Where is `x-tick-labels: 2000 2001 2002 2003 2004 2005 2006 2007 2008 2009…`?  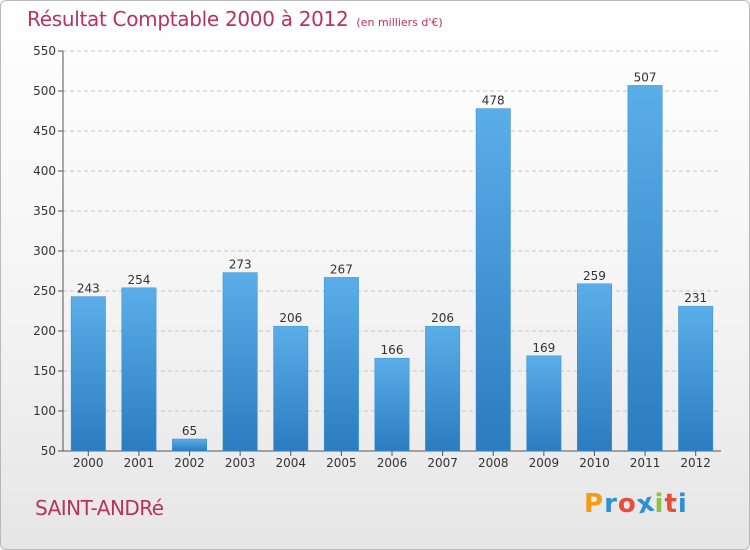 x-tick-labels: 2000 2001 2002 2003 2004 2005 2006 2007 2008 2009… is located at coordinates (392, 460).